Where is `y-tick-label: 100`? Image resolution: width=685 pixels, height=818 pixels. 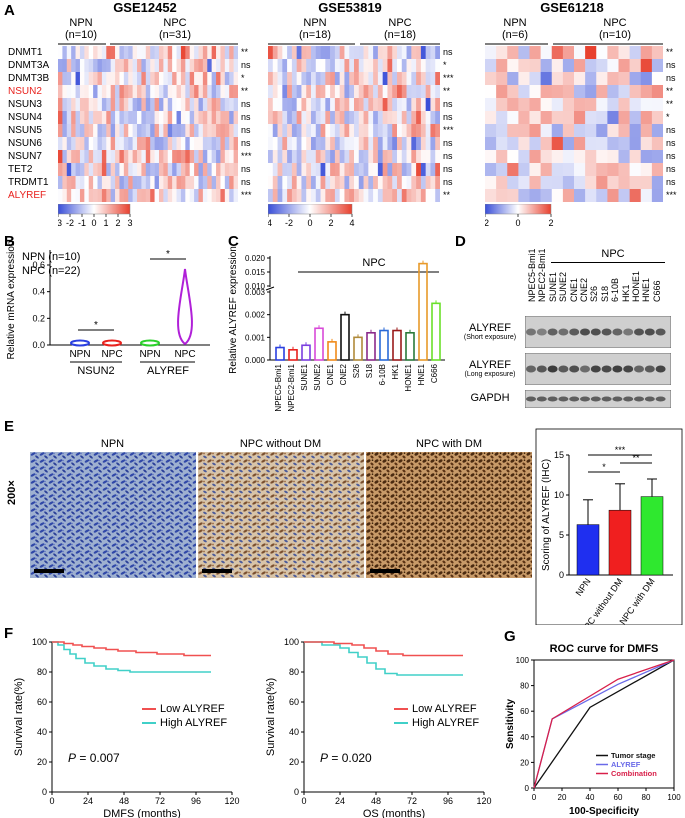 y-tick-label: 100 is located at coordinates (523, 660).